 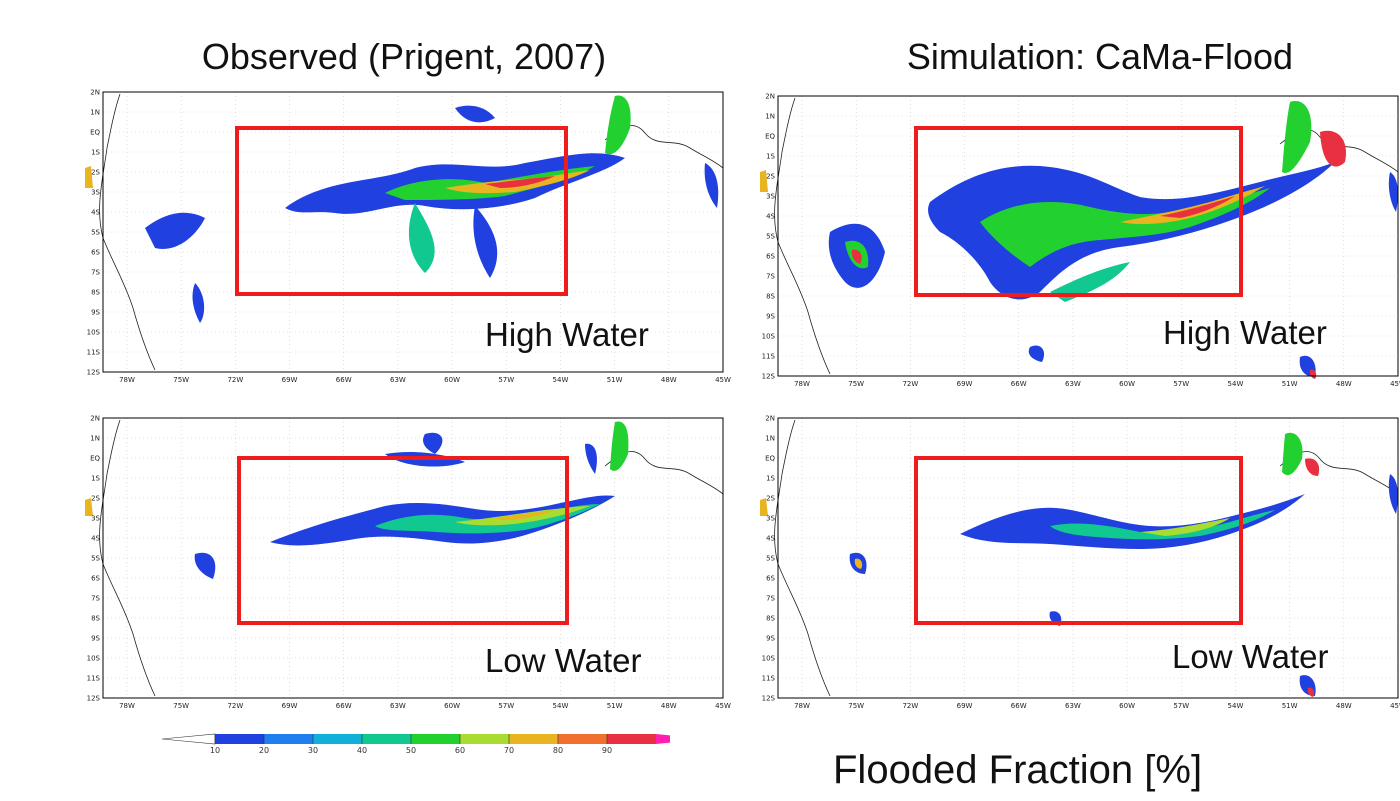 What do you see at coordinates (411, 750) in the screenshot?
I see `colorbar-tick-label: 50` at bounding box center [411, 750].